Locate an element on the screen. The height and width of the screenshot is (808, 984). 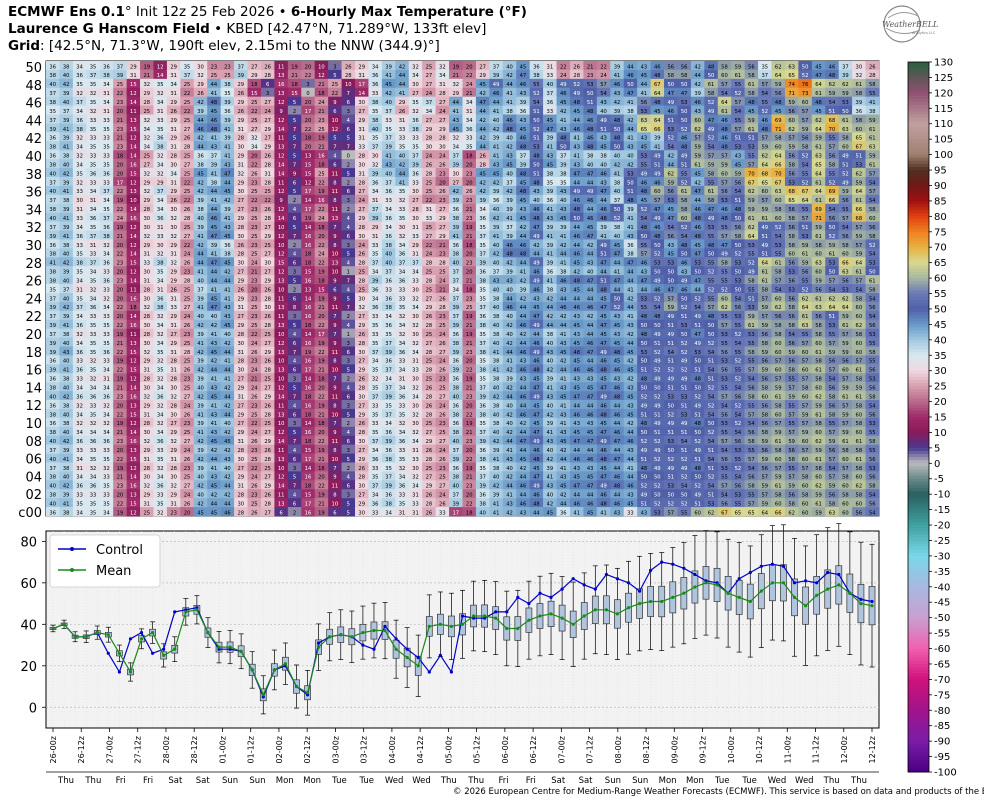
heatmap-cell-value: 22 is located at coordinates (254, 201).